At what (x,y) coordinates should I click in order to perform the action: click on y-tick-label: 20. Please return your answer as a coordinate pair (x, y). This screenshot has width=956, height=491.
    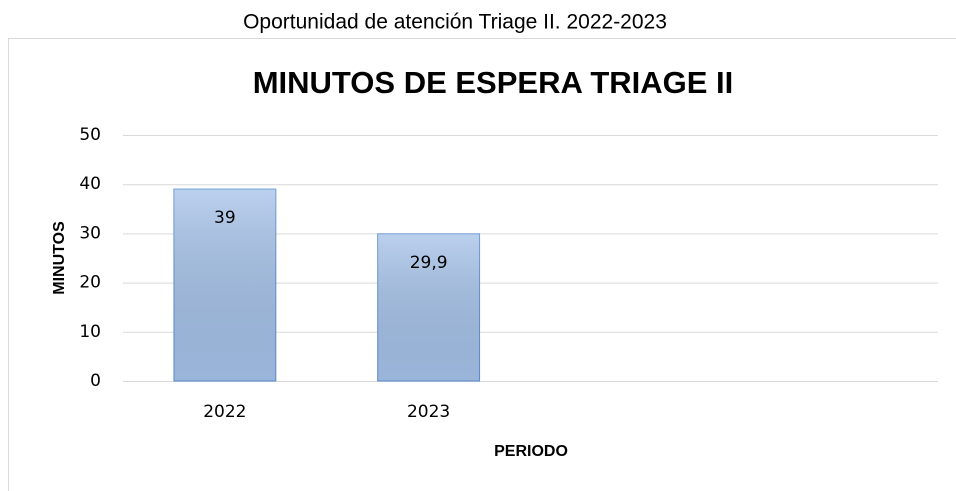
    Looking at the image, I should click on (90, 283).